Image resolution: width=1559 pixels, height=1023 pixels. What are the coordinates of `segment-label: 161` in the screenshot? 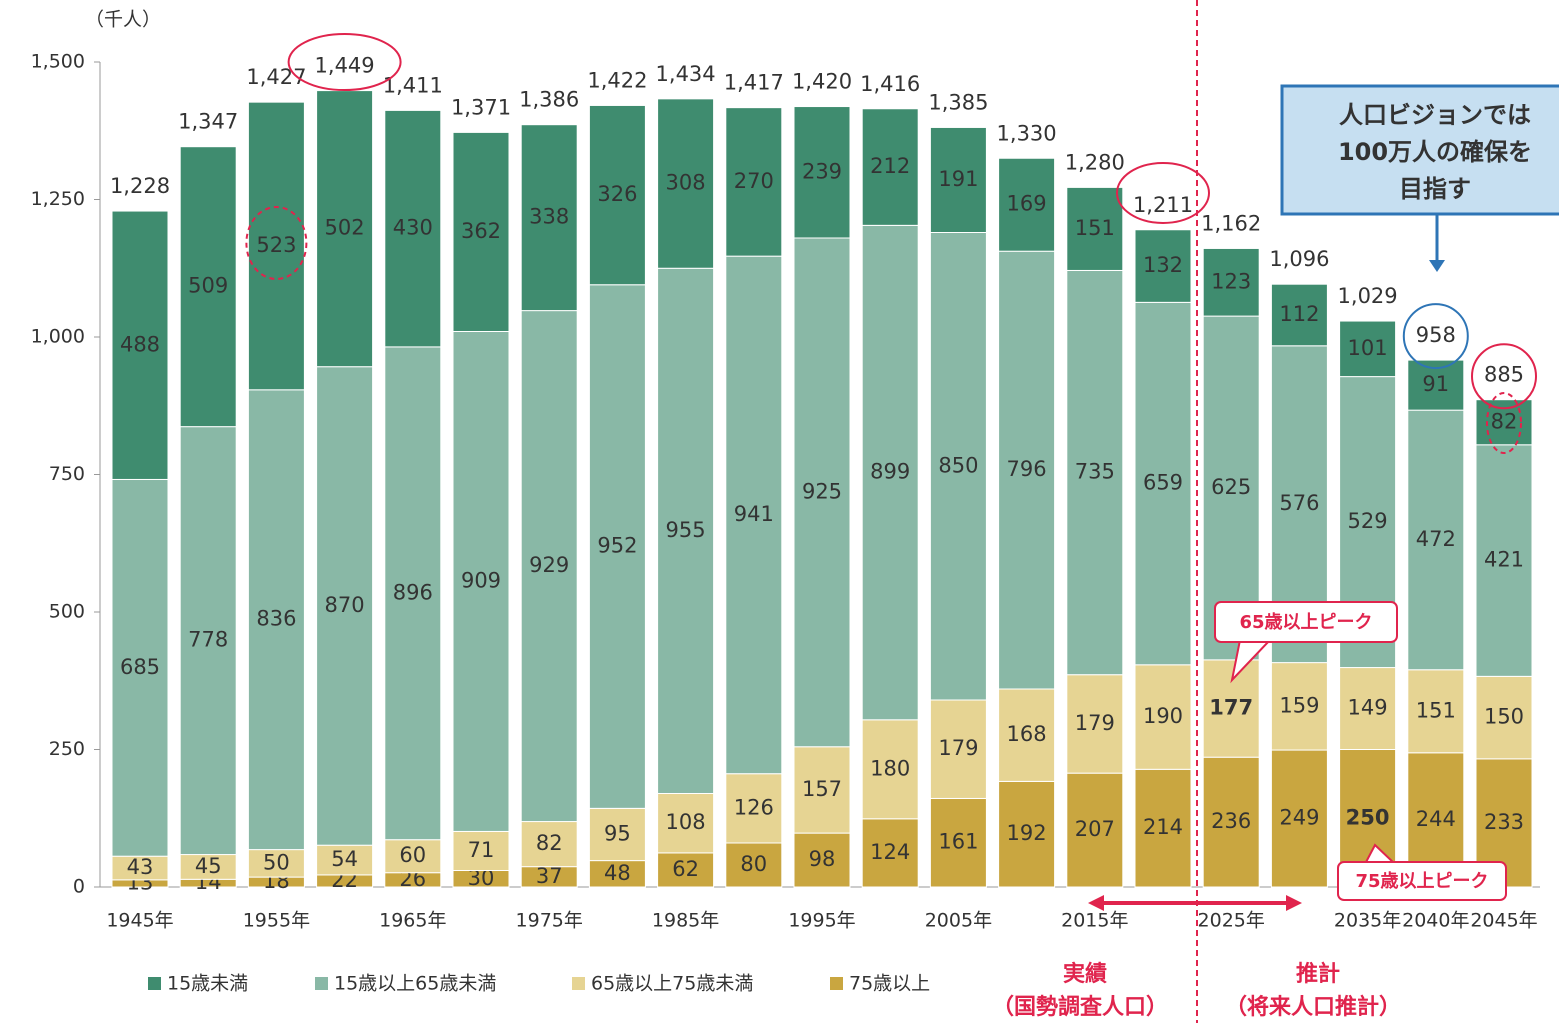 It's located at (958, 842).